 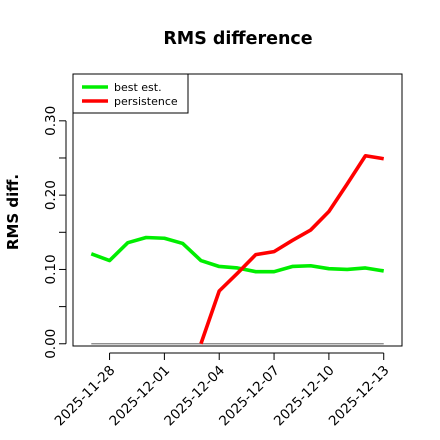 What do you see at coordinates (51, 121) in the screenshot?
I see `y-tick-label: 0.30` at bounding box center [51, 121].